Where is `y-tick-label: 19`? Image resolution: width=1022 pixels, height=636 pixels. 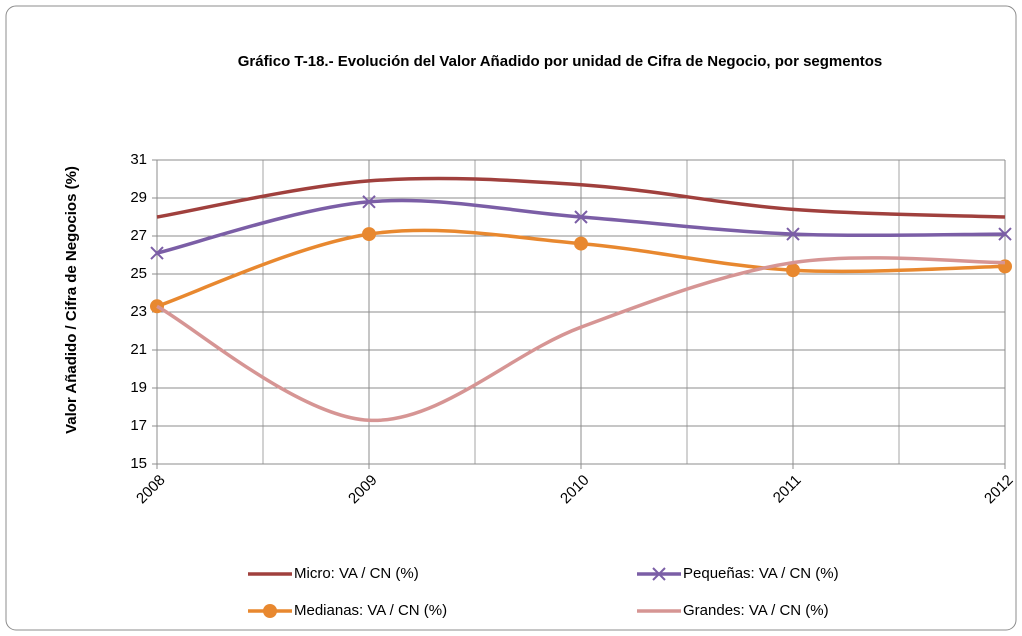 y-tick-label: 19 is located at coordinates (138, 387).